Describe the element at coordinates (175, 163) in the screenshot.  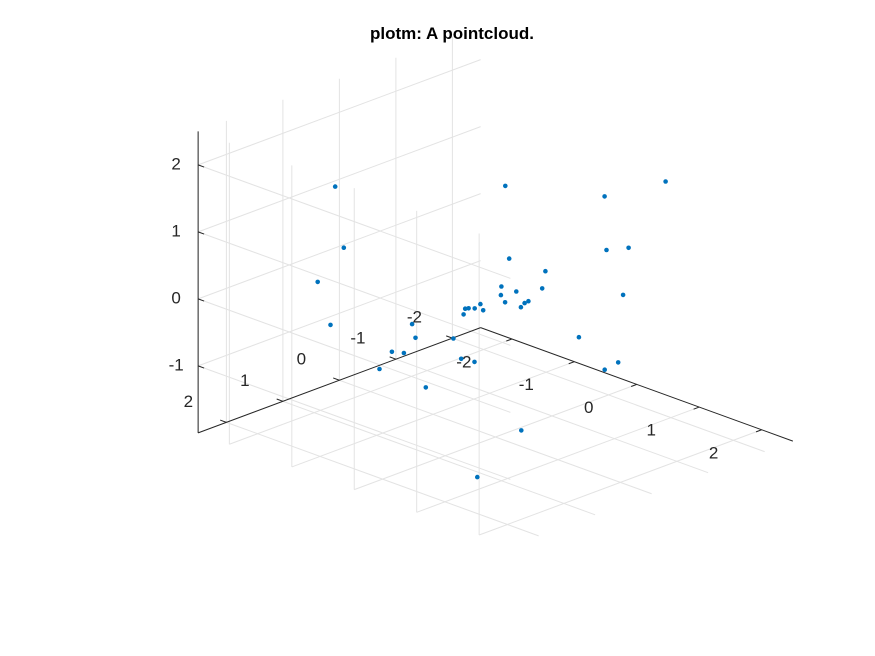
I see `z-tick-label: 2` at that location.